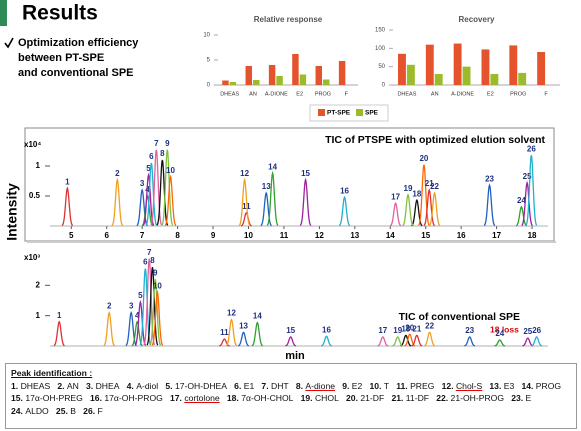 This screenshot has width=581, height=431. What do you see at coordinates (142, 235) in the screenshot?
I see `x-tick-label: 7` at bounding box center [142, 235].